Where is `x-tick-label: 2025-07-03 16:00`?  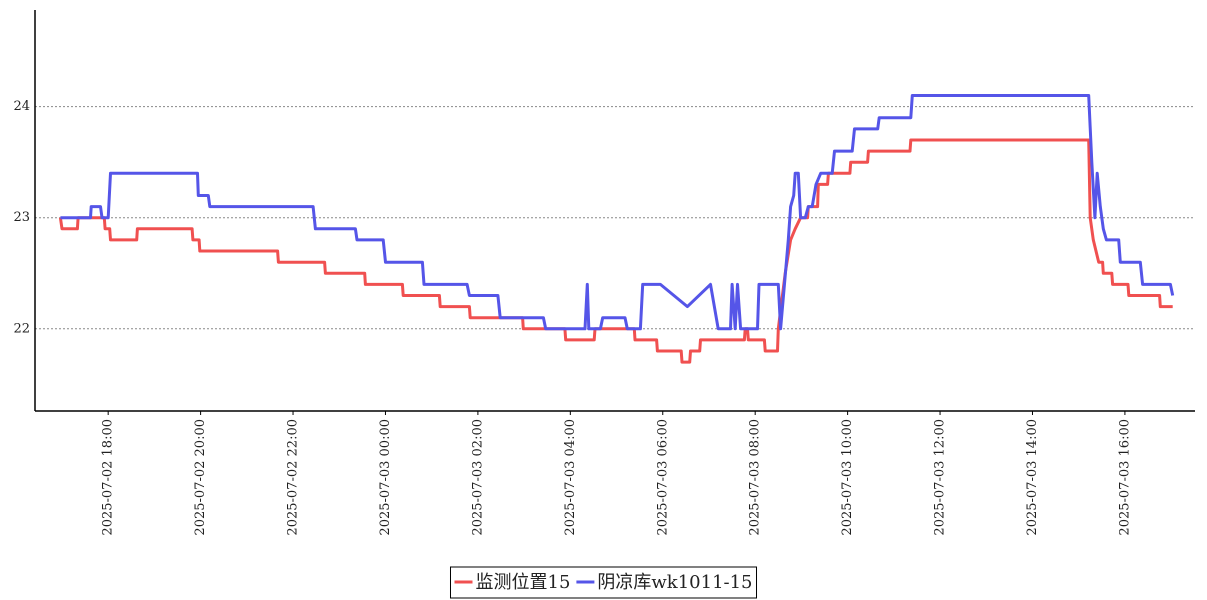
x-tick-label: 2025-07-03 16:00 is located at coordinates (1124, 477).